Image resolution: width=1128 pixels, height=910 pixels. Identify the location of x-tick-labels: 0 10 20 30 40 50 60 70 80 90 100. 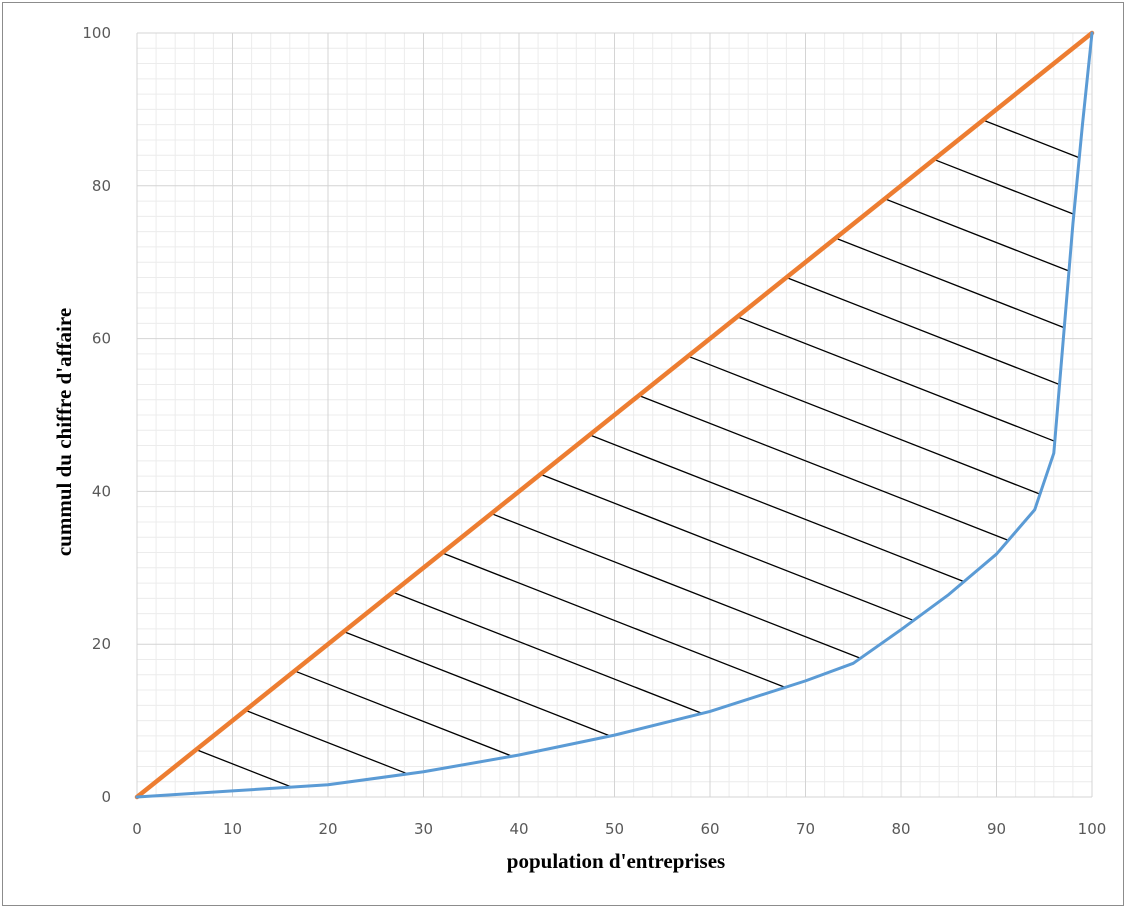
(619, 829).